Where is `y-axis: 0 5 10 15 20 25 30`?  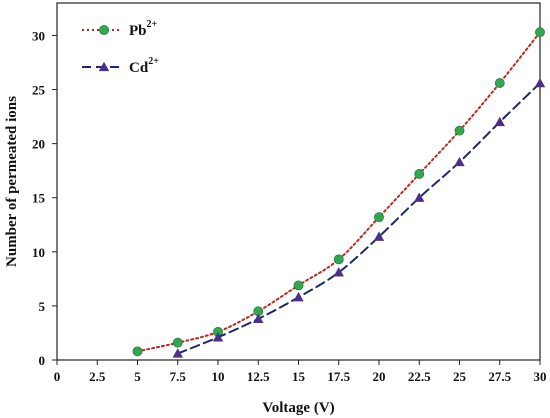 y-axis: 0 5 10 15 20 25 30 is located at coordinates (44, 198).